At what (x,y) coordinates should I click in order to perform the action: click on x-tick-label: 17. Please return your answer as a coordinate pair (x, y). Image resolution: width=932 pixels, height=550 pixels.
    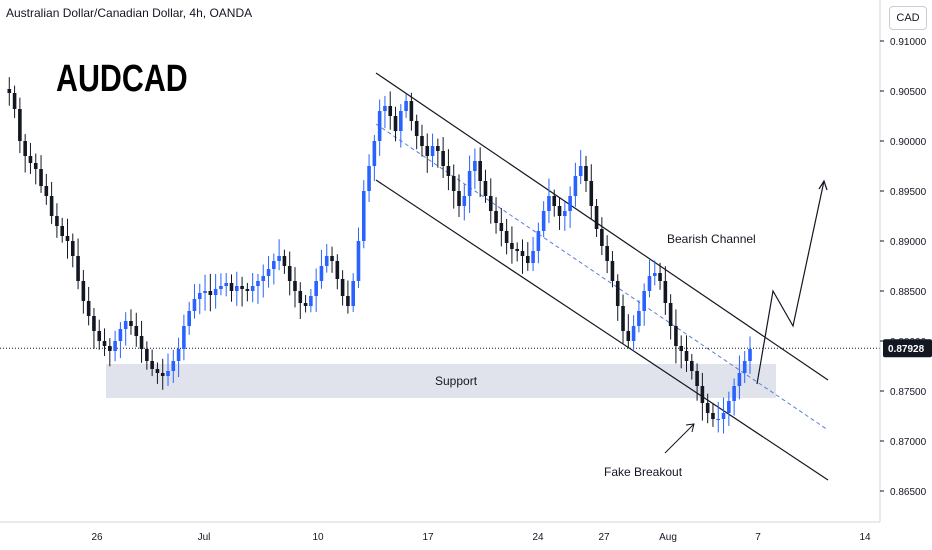
    Looking at the image, I should click on (428, 537).